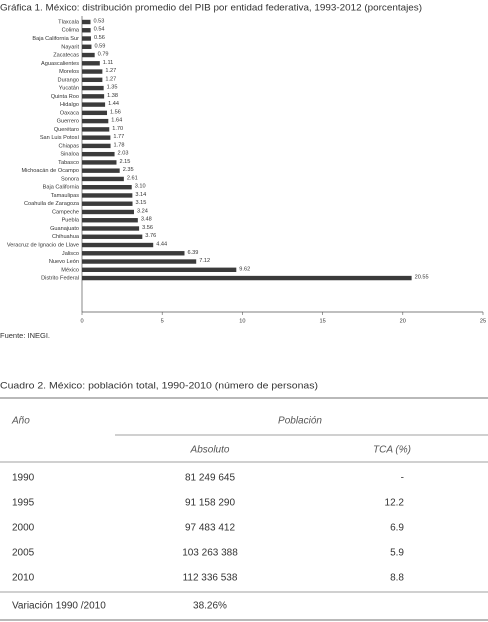 The image size is (488, 622). What do you see at coordinates (23, 553) in the screenshot?
I see `year-cell: 2005` at bounding box center [23, 553].